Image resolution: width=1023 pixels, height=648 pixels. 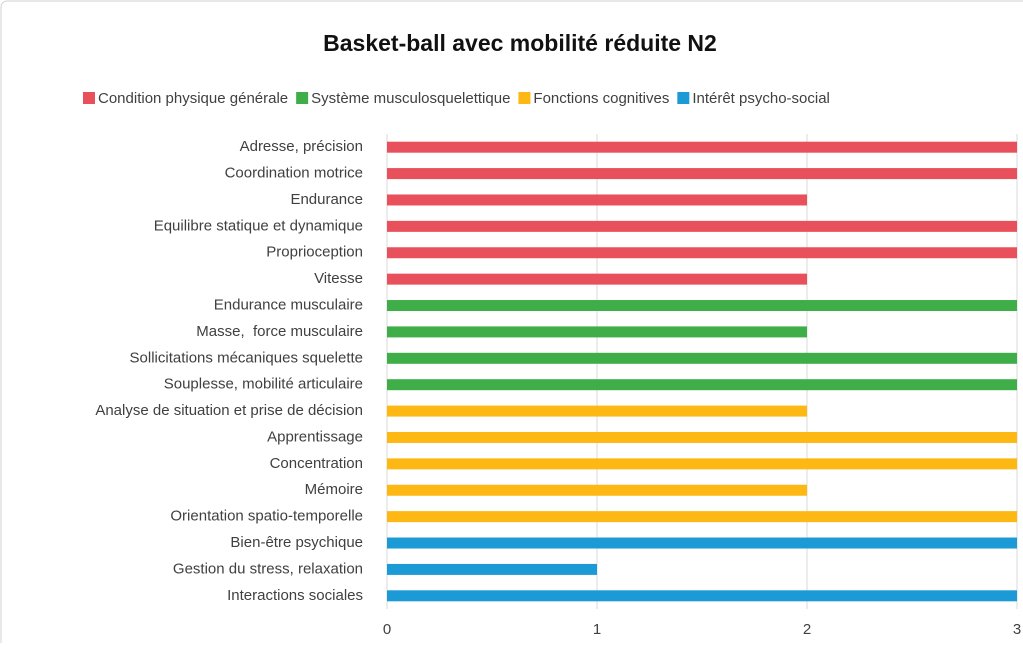 I want to click on y-tick-label: Masse, force musculaire, so click(x=279, y=331).